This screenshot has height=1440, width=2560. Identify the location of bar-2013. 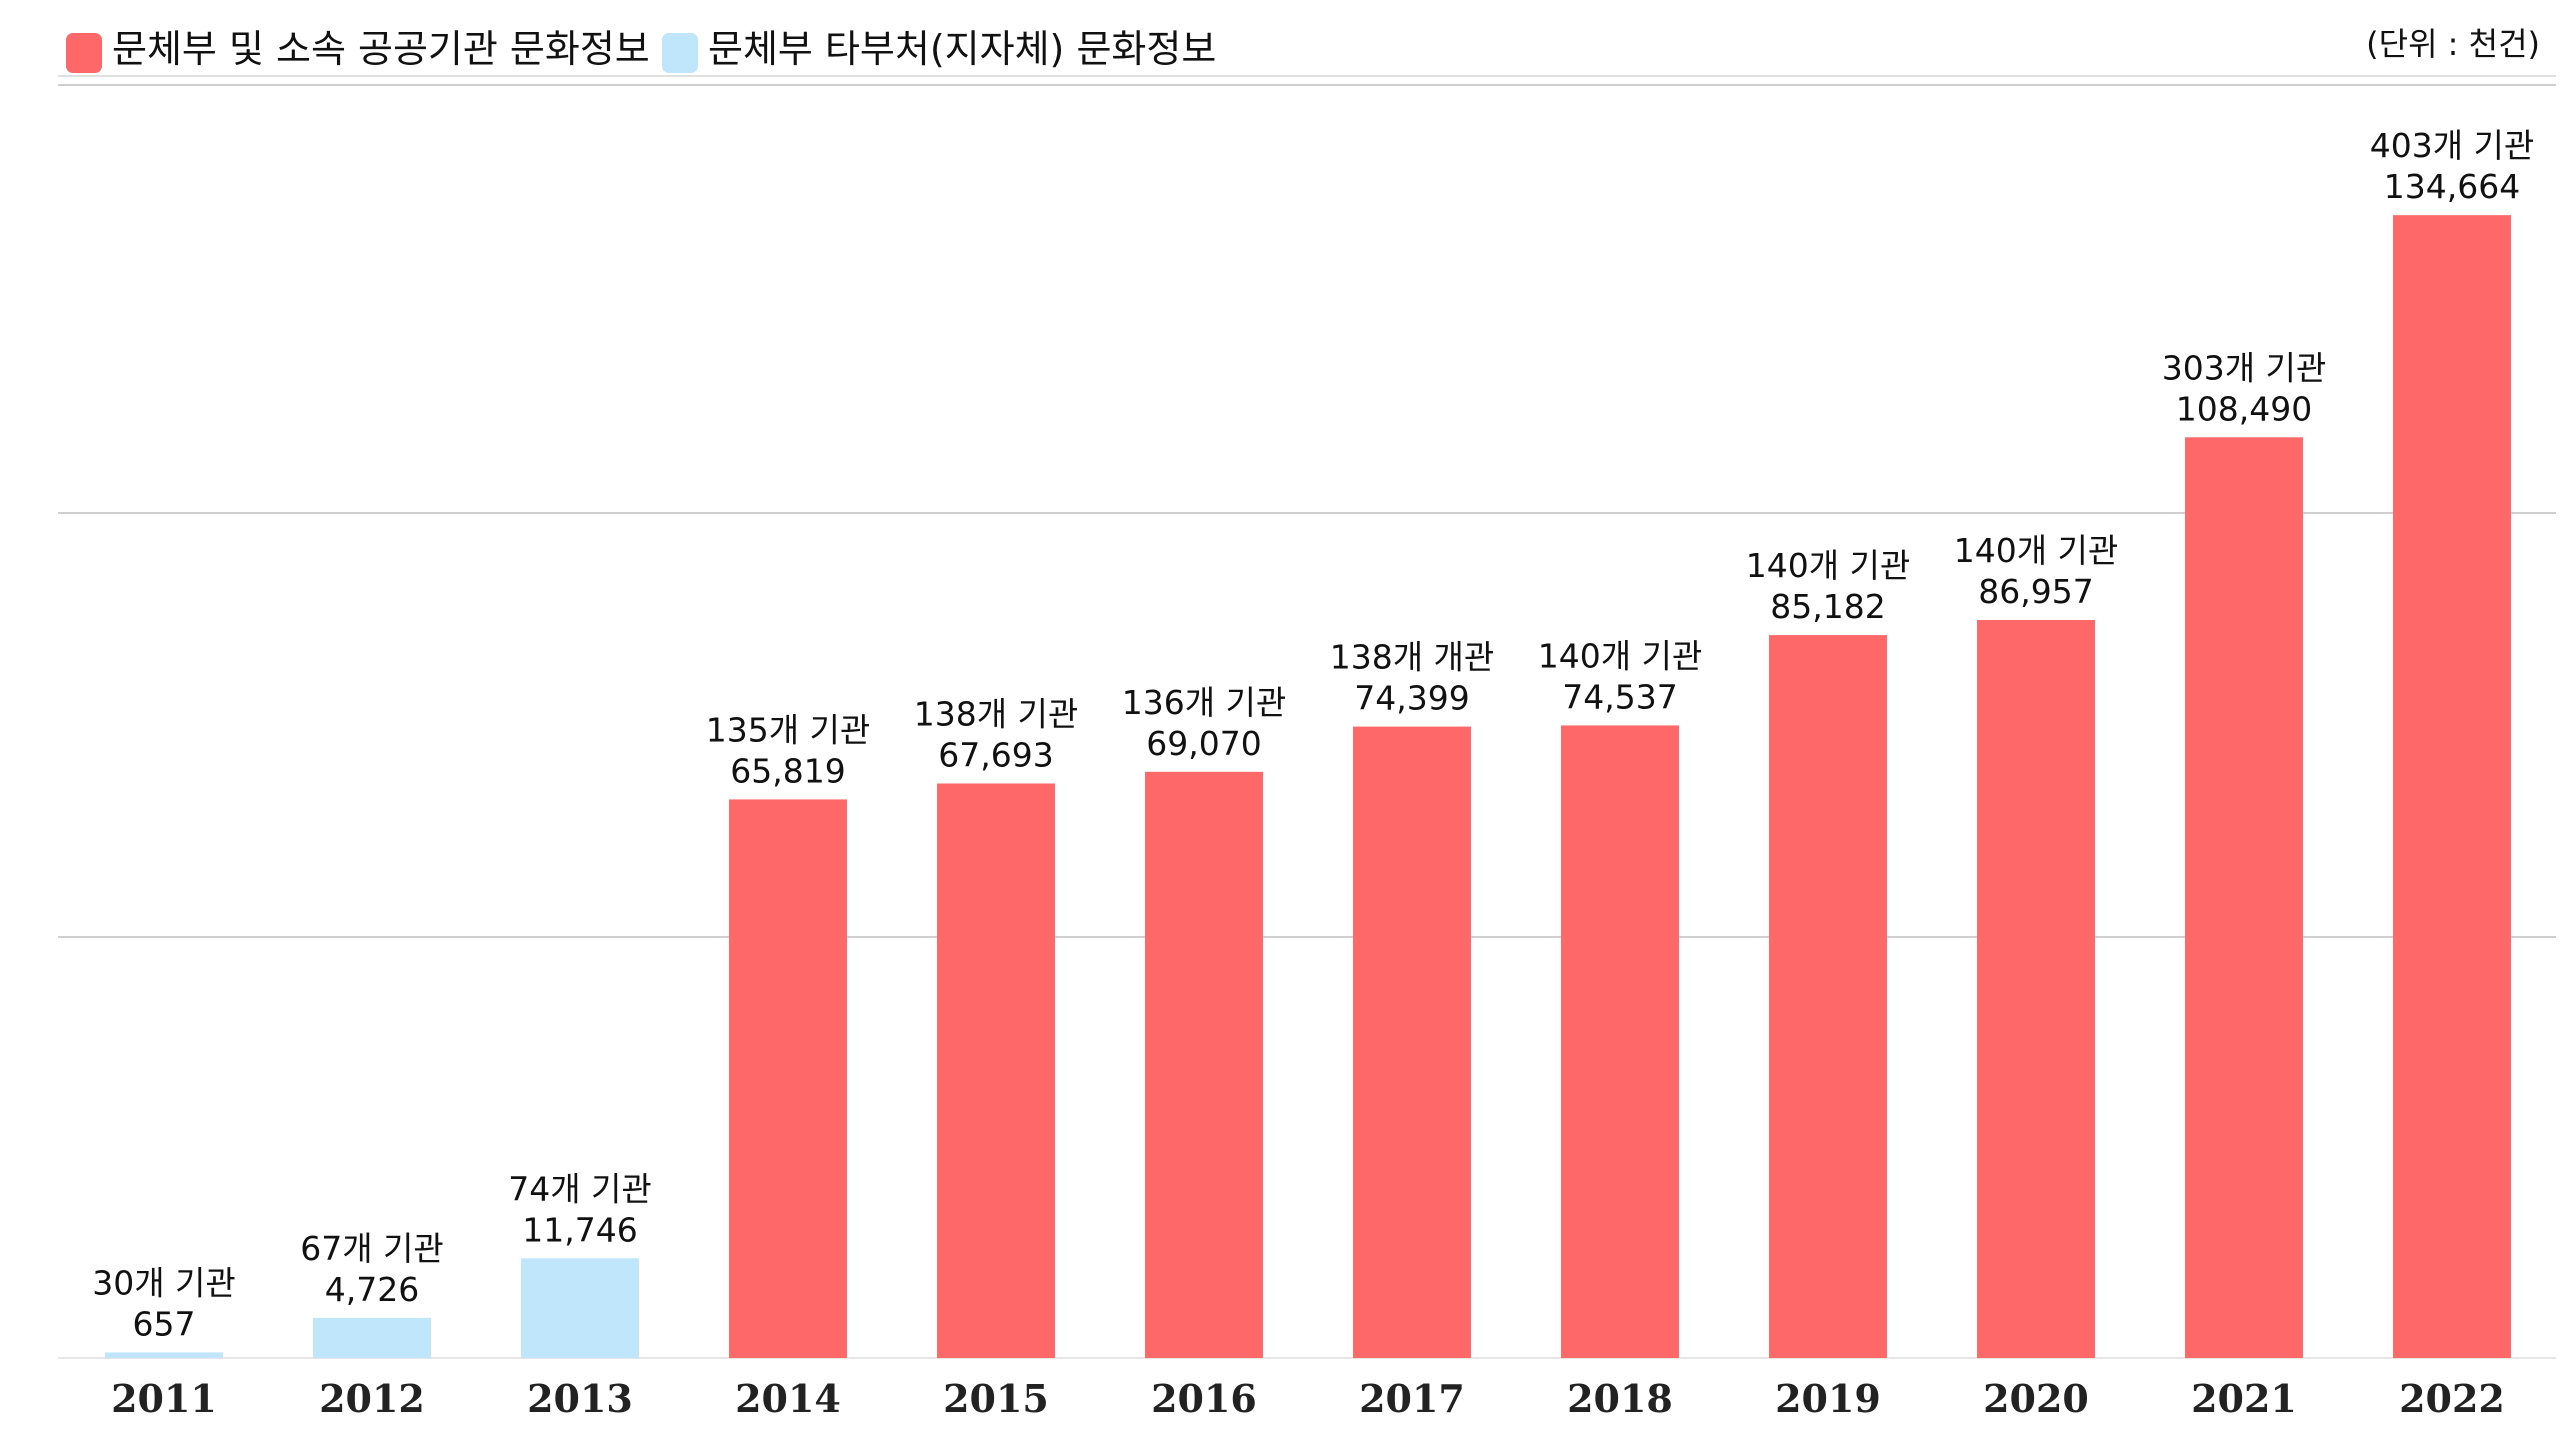
(580, 1308).